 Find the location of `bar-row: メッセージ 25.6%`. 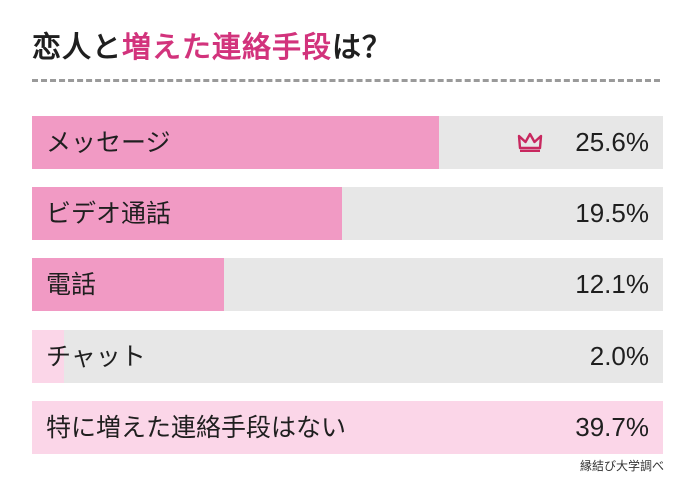

bar-row: メッセージ 25.6% is located at coordinates (347, 142).